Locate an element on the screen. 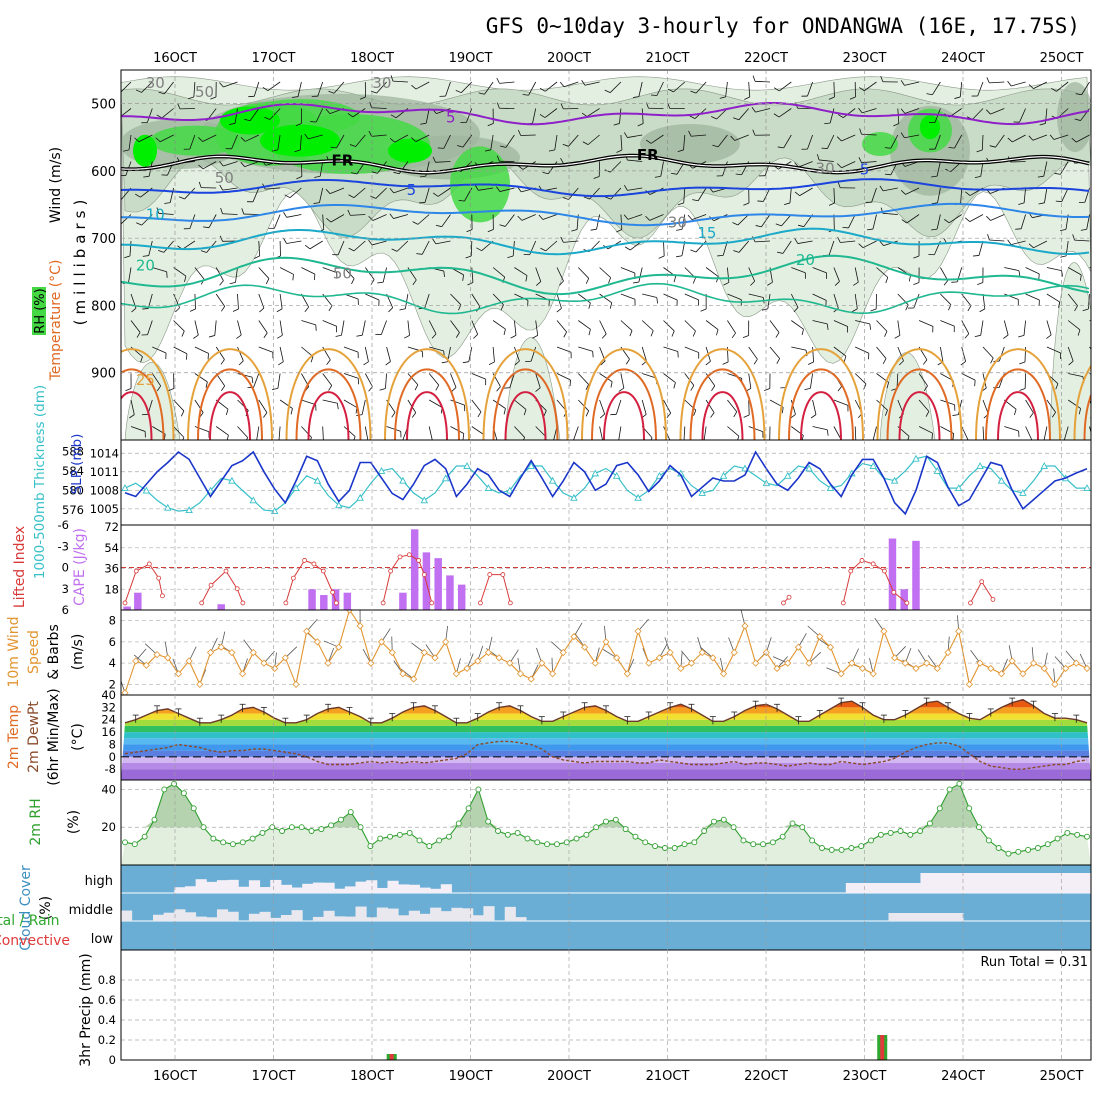 The width and height of the screenshot is (1100, 1104). cape-tick-label: 54 is located at coordinates (111, 548).